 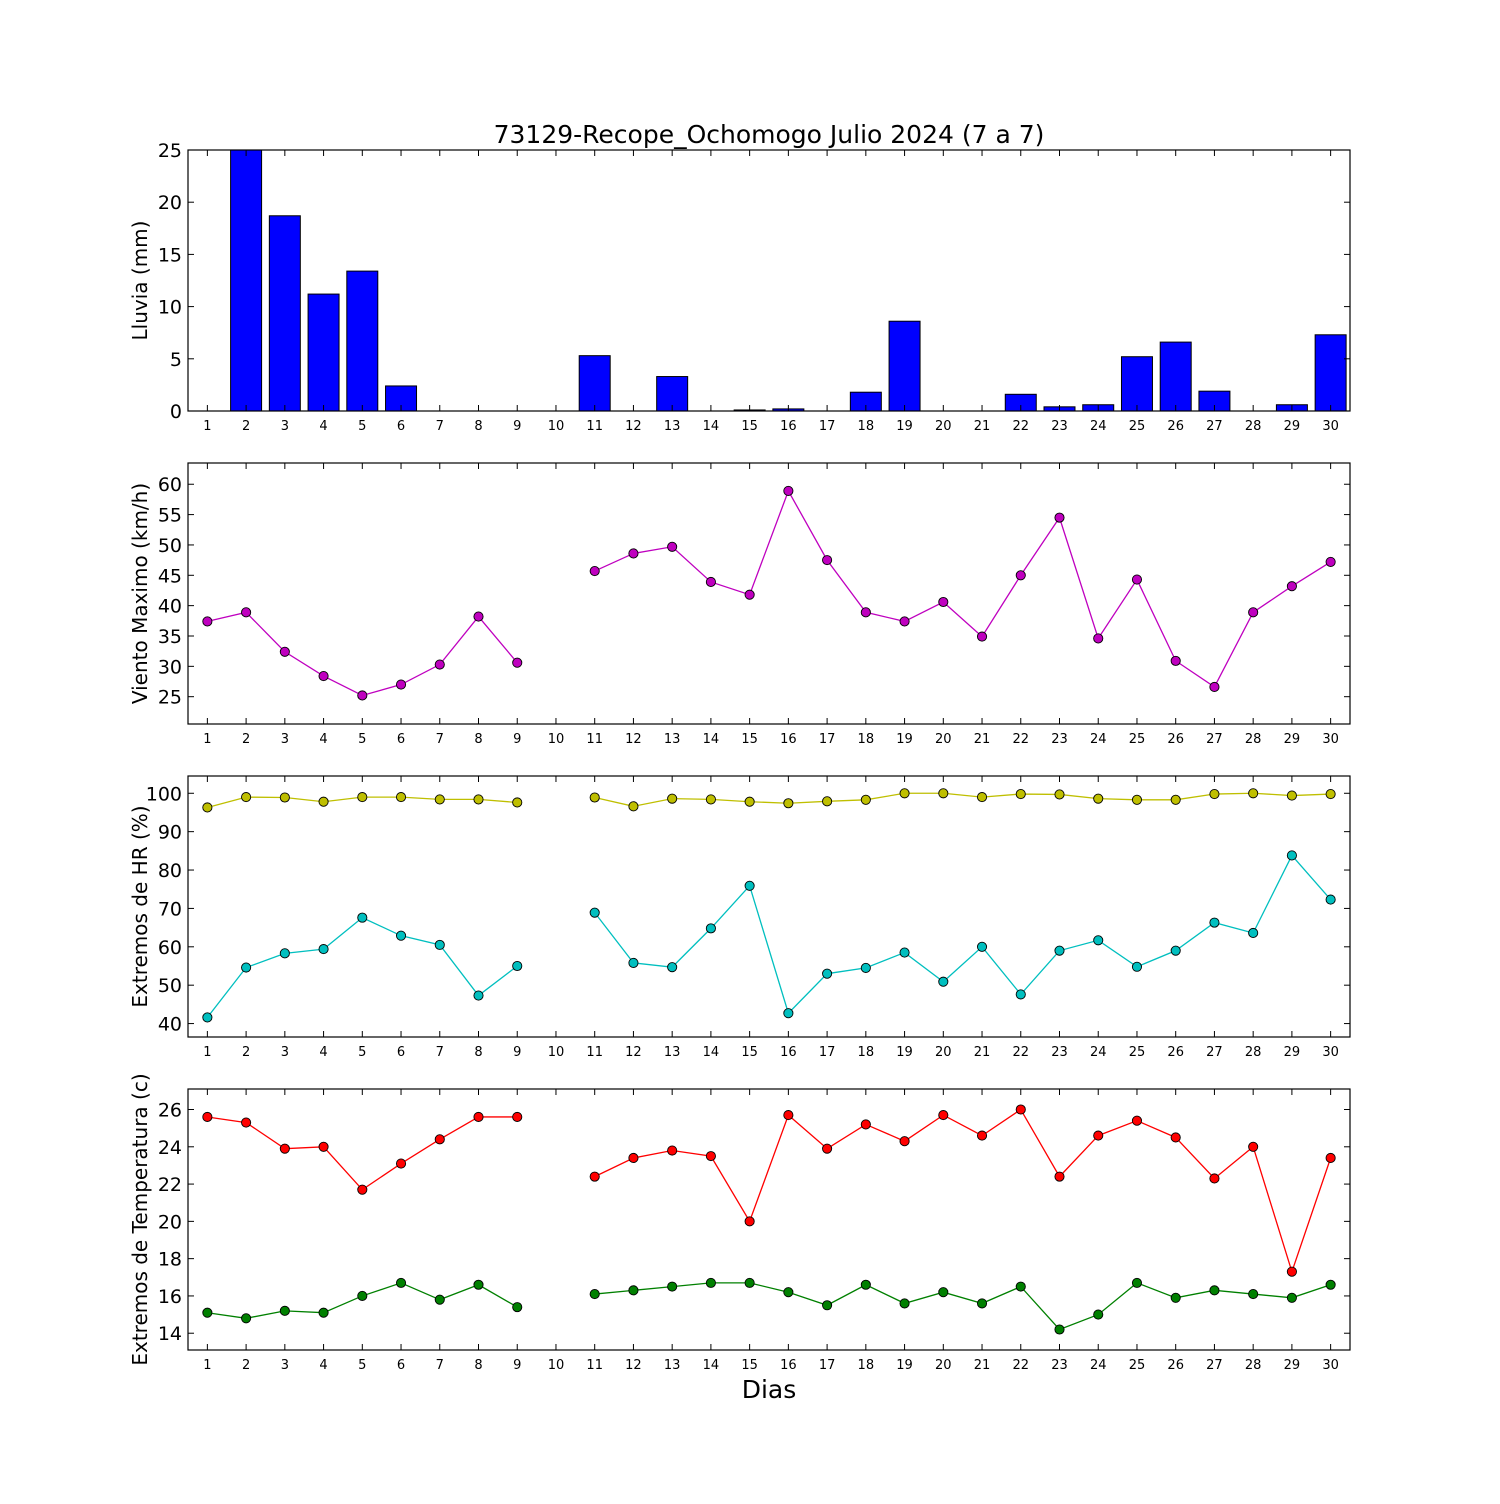 What do you see at coordinates (1253, 426) in the screenshot?
I see `x-tick-label: 28` at bounding box center [1253, 426].